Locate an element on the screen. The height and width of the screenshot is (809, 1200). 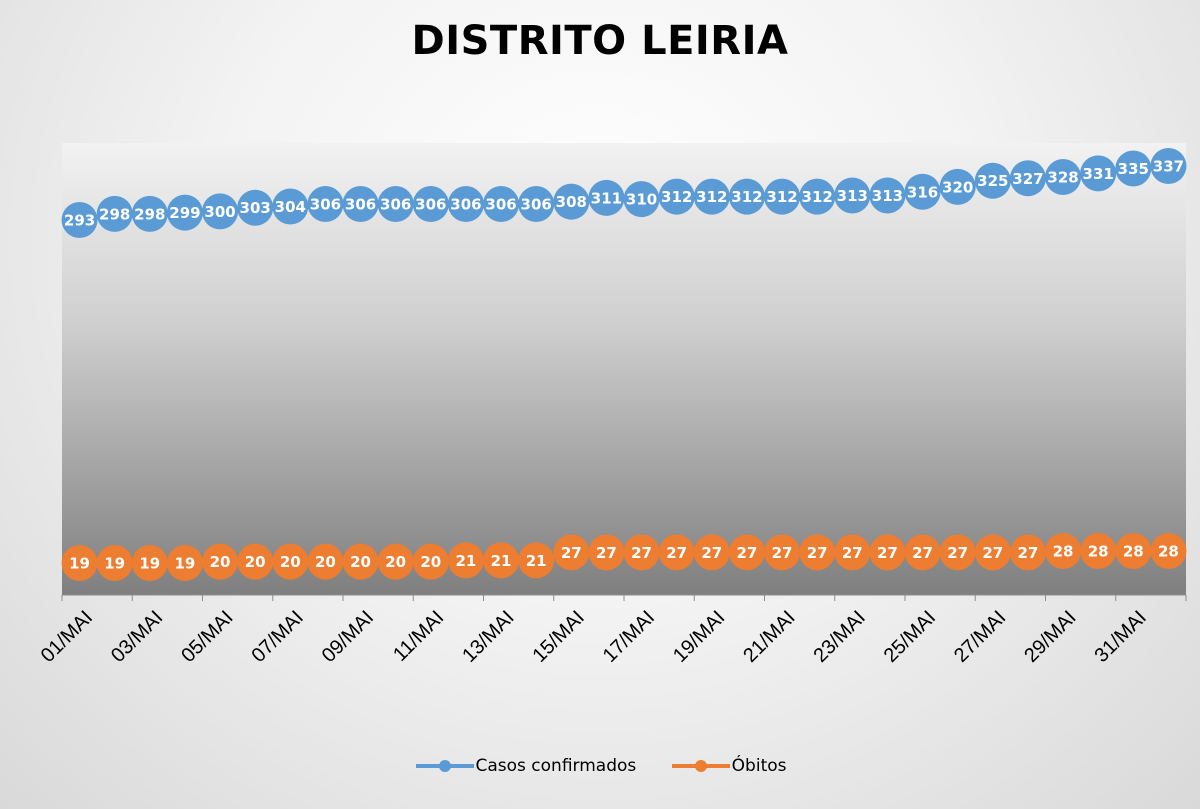
x-tick-label: 11/MAI is located at coordinates (418, 636).